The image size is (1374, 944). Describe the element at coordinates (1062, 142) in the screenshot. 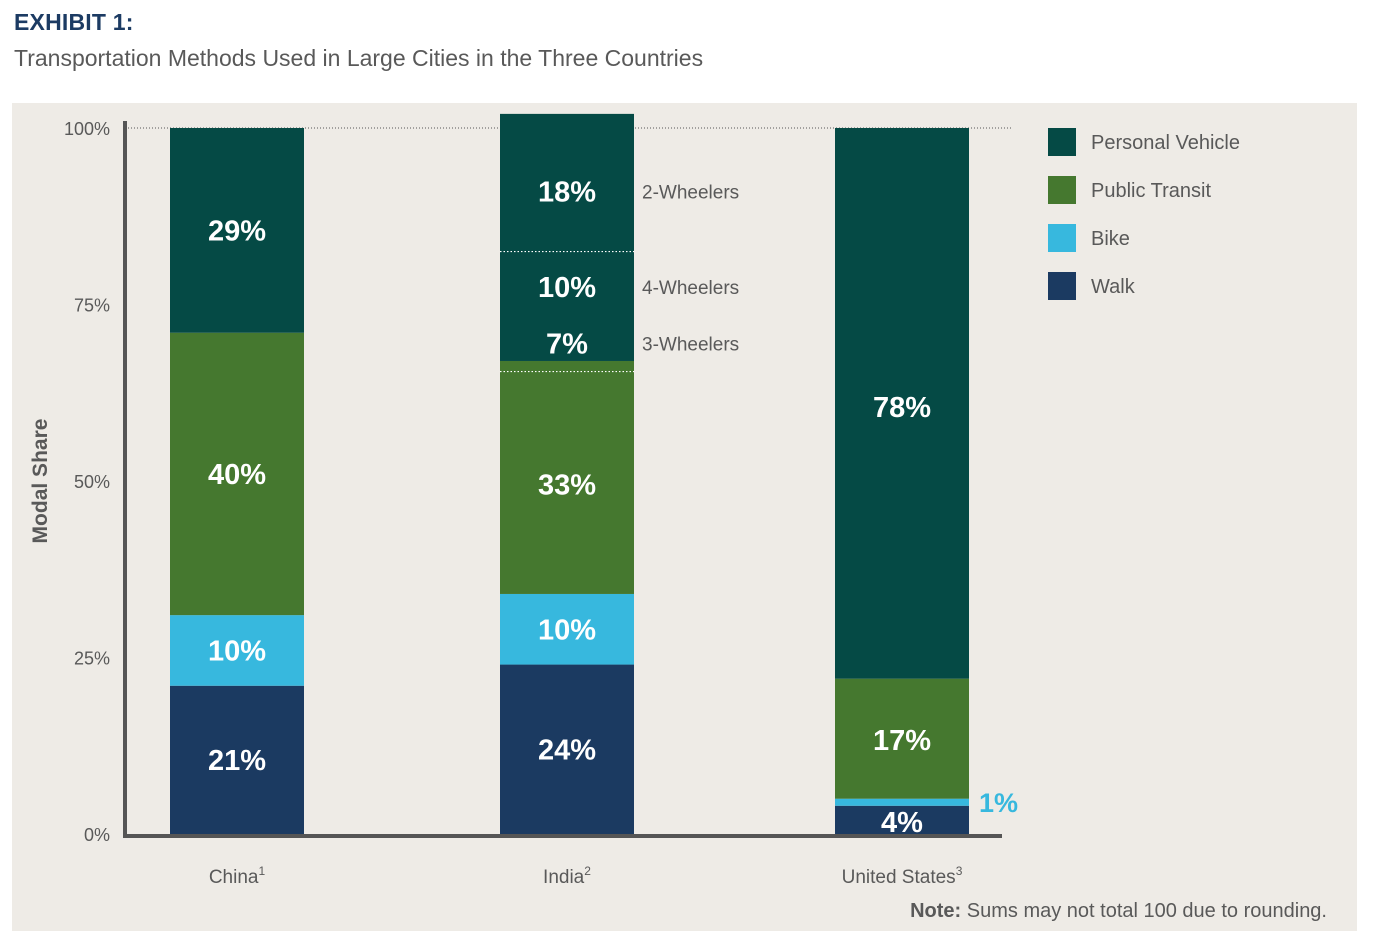

I see `legend-swatch-personal-vehicle` at that location.